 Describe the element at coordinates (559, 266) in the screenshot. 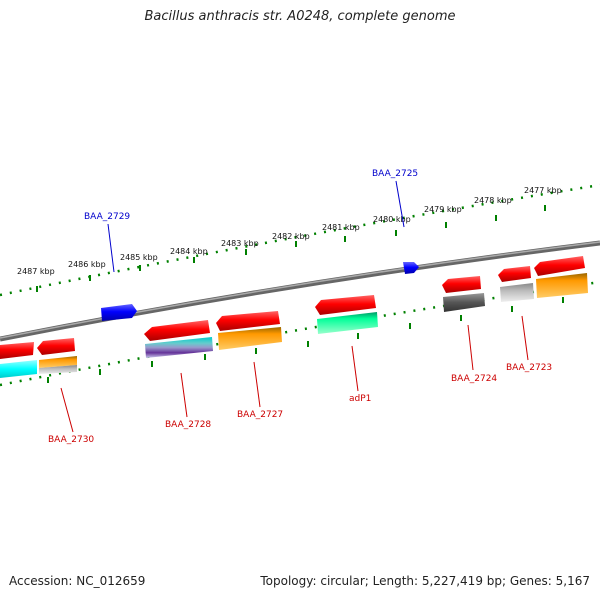

I see `gene-baa2723-b-arrow` at that location.